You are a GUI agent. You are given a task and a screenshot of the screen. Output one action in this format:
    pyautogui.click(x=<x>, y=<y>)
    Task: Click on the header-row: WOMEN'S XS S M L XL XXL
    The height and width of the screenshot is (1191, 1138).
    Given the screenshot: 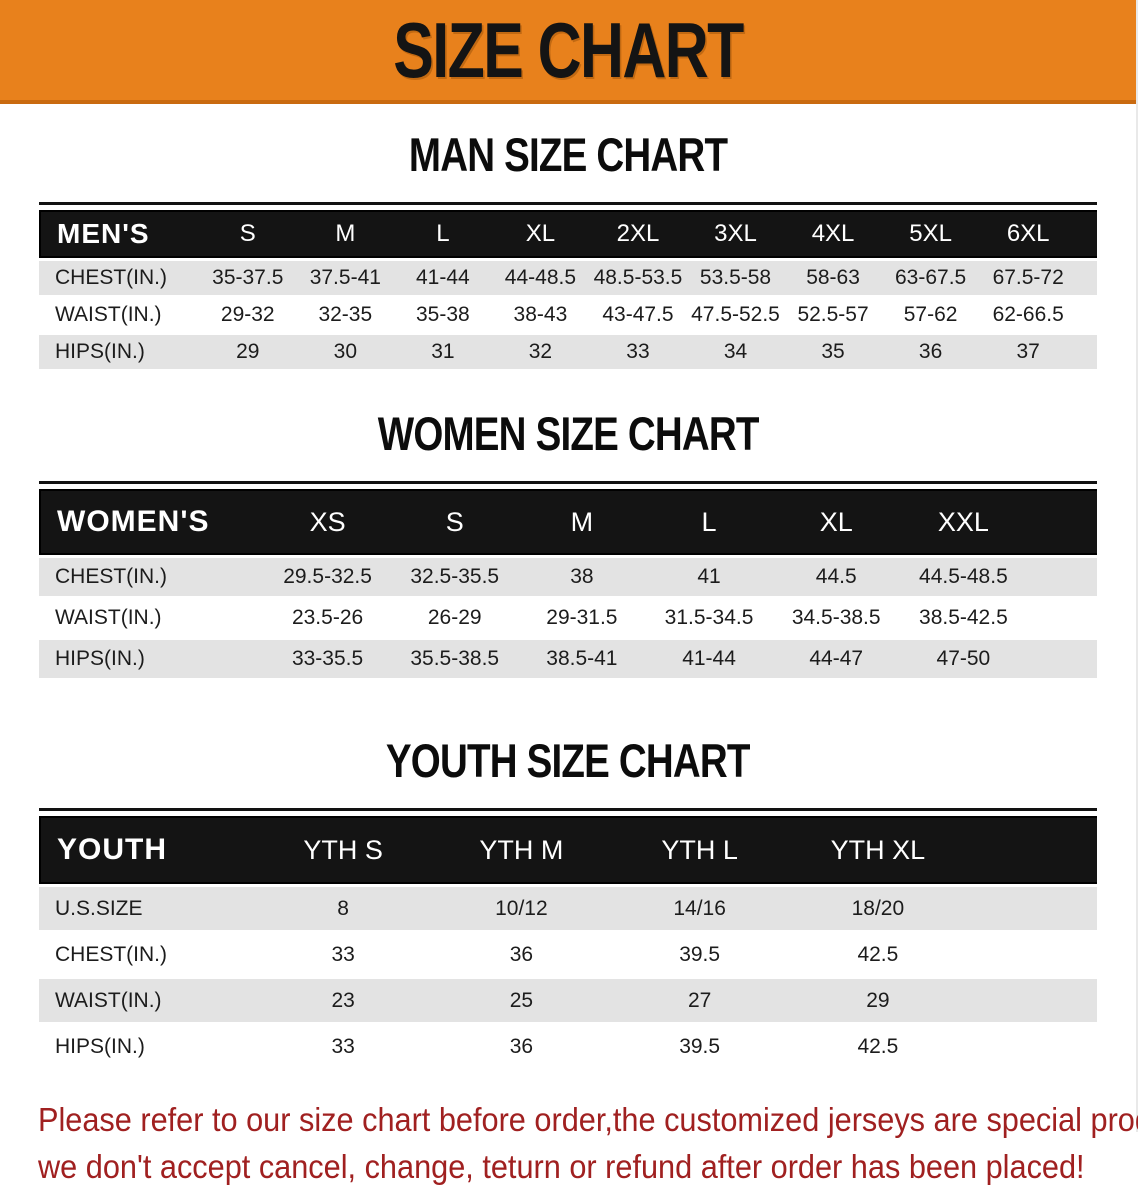 What is the action you would take?
    pyautogui.click(x=568, y=522)
    